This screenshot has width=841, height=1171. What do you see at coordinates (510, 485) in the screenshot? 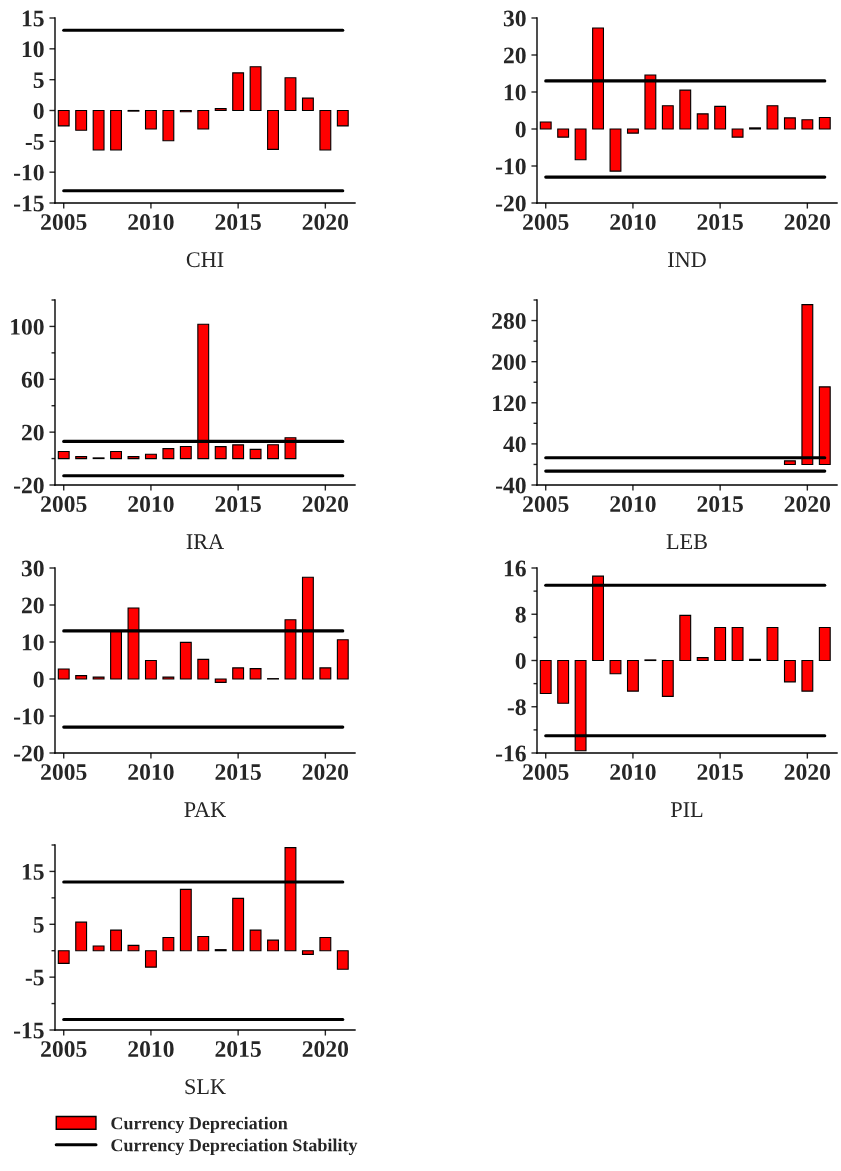
I see `y-tick-label: -40` at bounding box center [510, 485].